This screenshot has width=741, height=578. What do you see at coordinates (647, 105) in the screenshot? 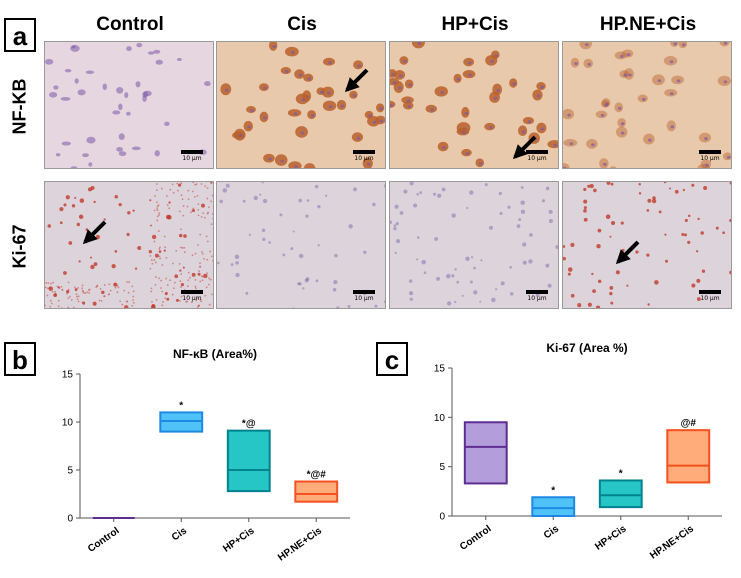
I see `micrograph-nfkb-hp-ne-cis: 10 μm` at bounding box center [647, 105].